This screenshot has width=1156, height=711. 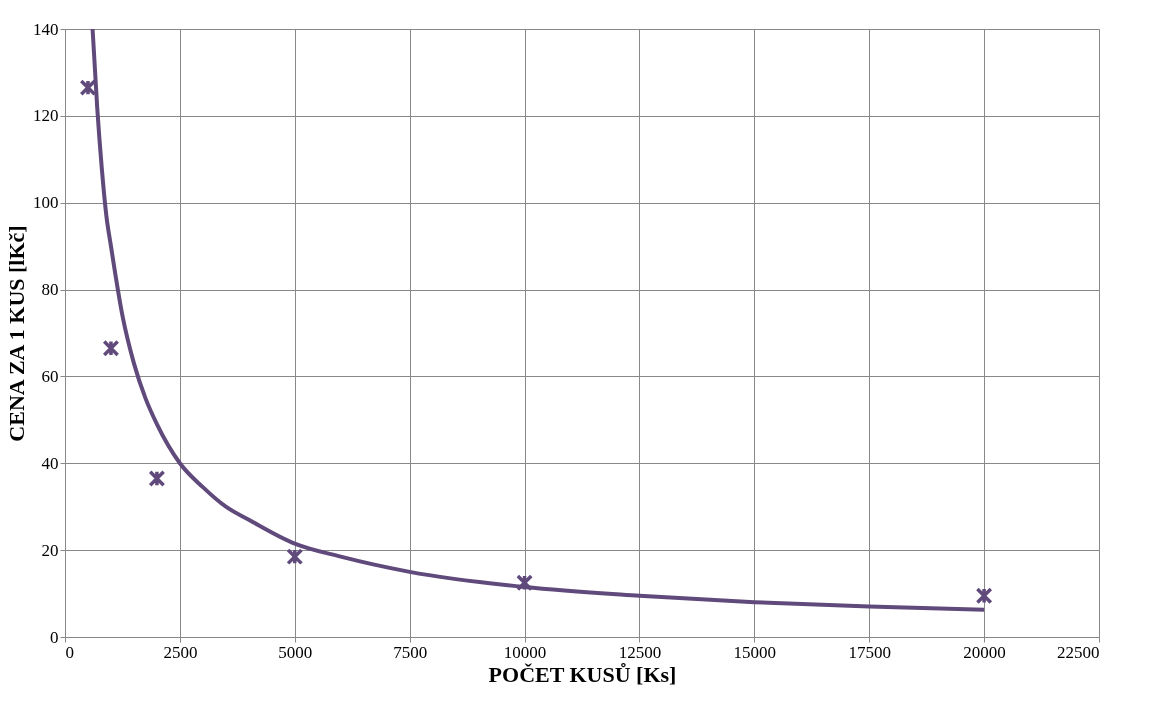 What do you see at coordinates (180, 652) in the screenshot?
I see `x-tick-label: 2500` at bounding box center [180, 652].